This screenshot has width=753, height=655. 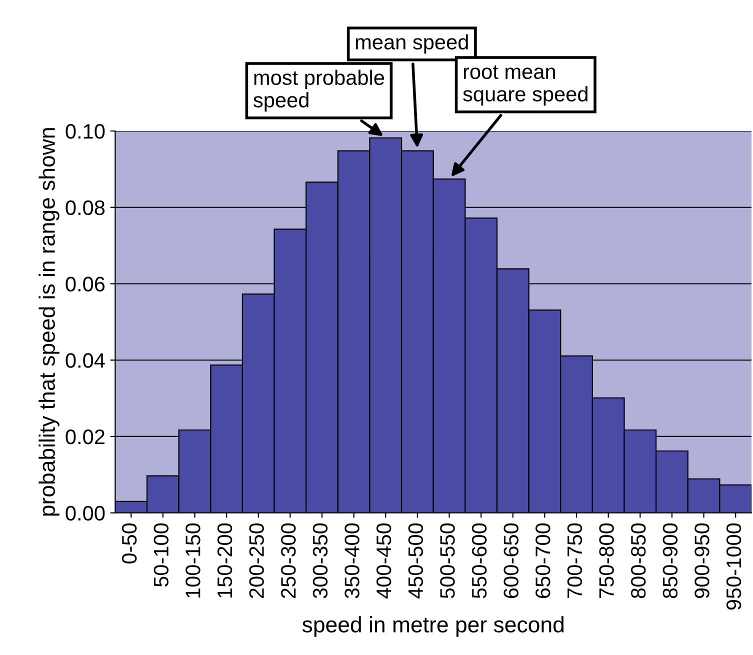 What do you see at coordinates (85, 131) in the screenshot?
I see `y-tick-label: 0.10` at bounding box center [85, 131].